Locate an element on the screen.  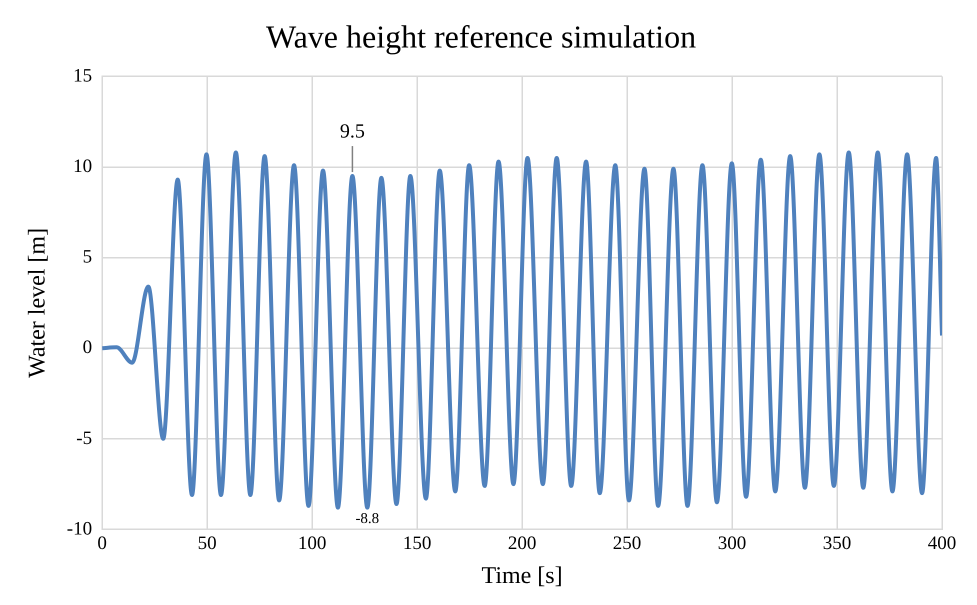
y-axis-title: Water level [m] is located at coordinates (37, 303).